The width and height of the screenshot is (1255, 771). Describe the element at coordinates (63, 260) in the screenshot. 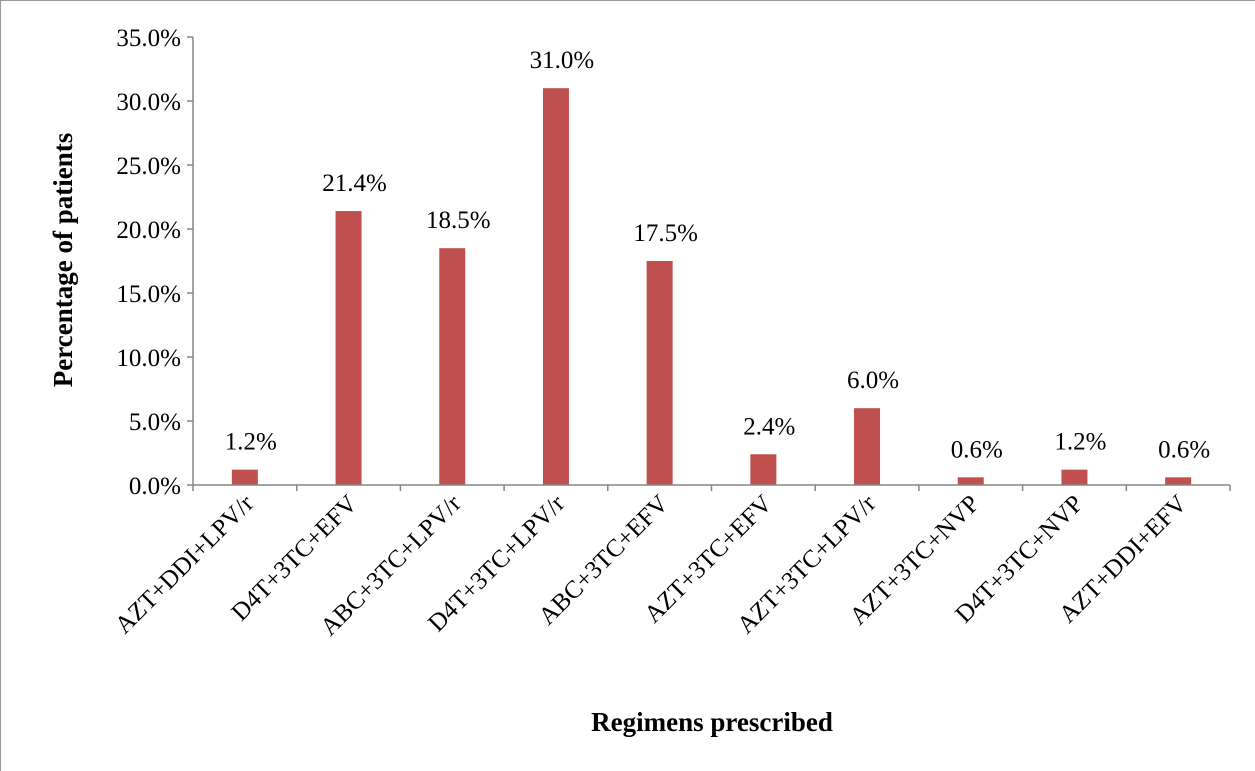

I see `y-axis-title: Percentage of patients` at that location.